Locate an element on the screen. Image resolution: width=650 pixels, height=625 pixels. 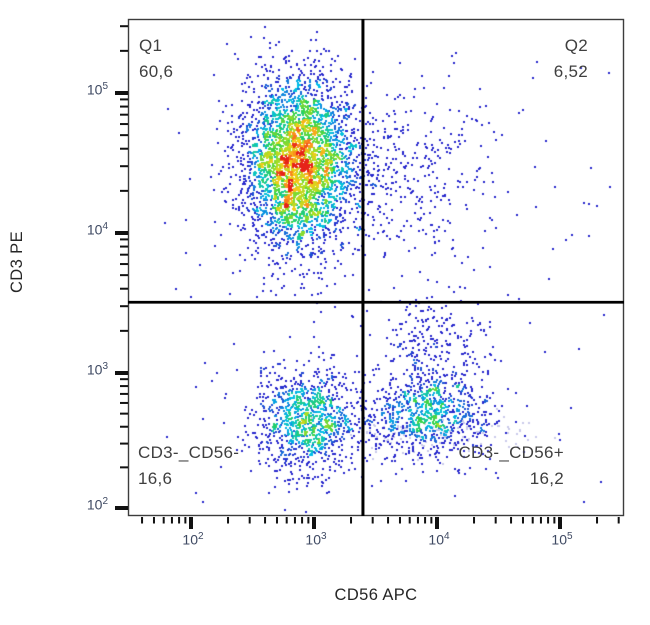
x-tick-label: 10⁵ is located at coordinates (562, 539).